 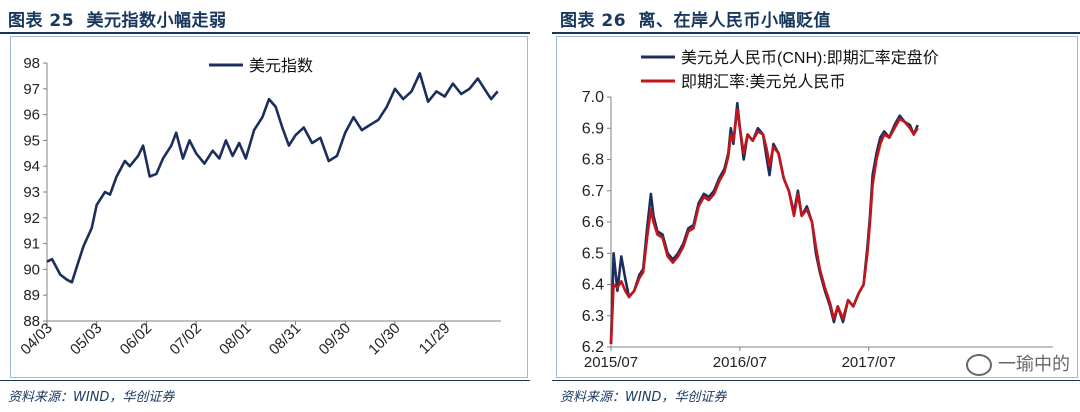 I want to click on y-tick-label: 6.2, so click(x=593, y=347).